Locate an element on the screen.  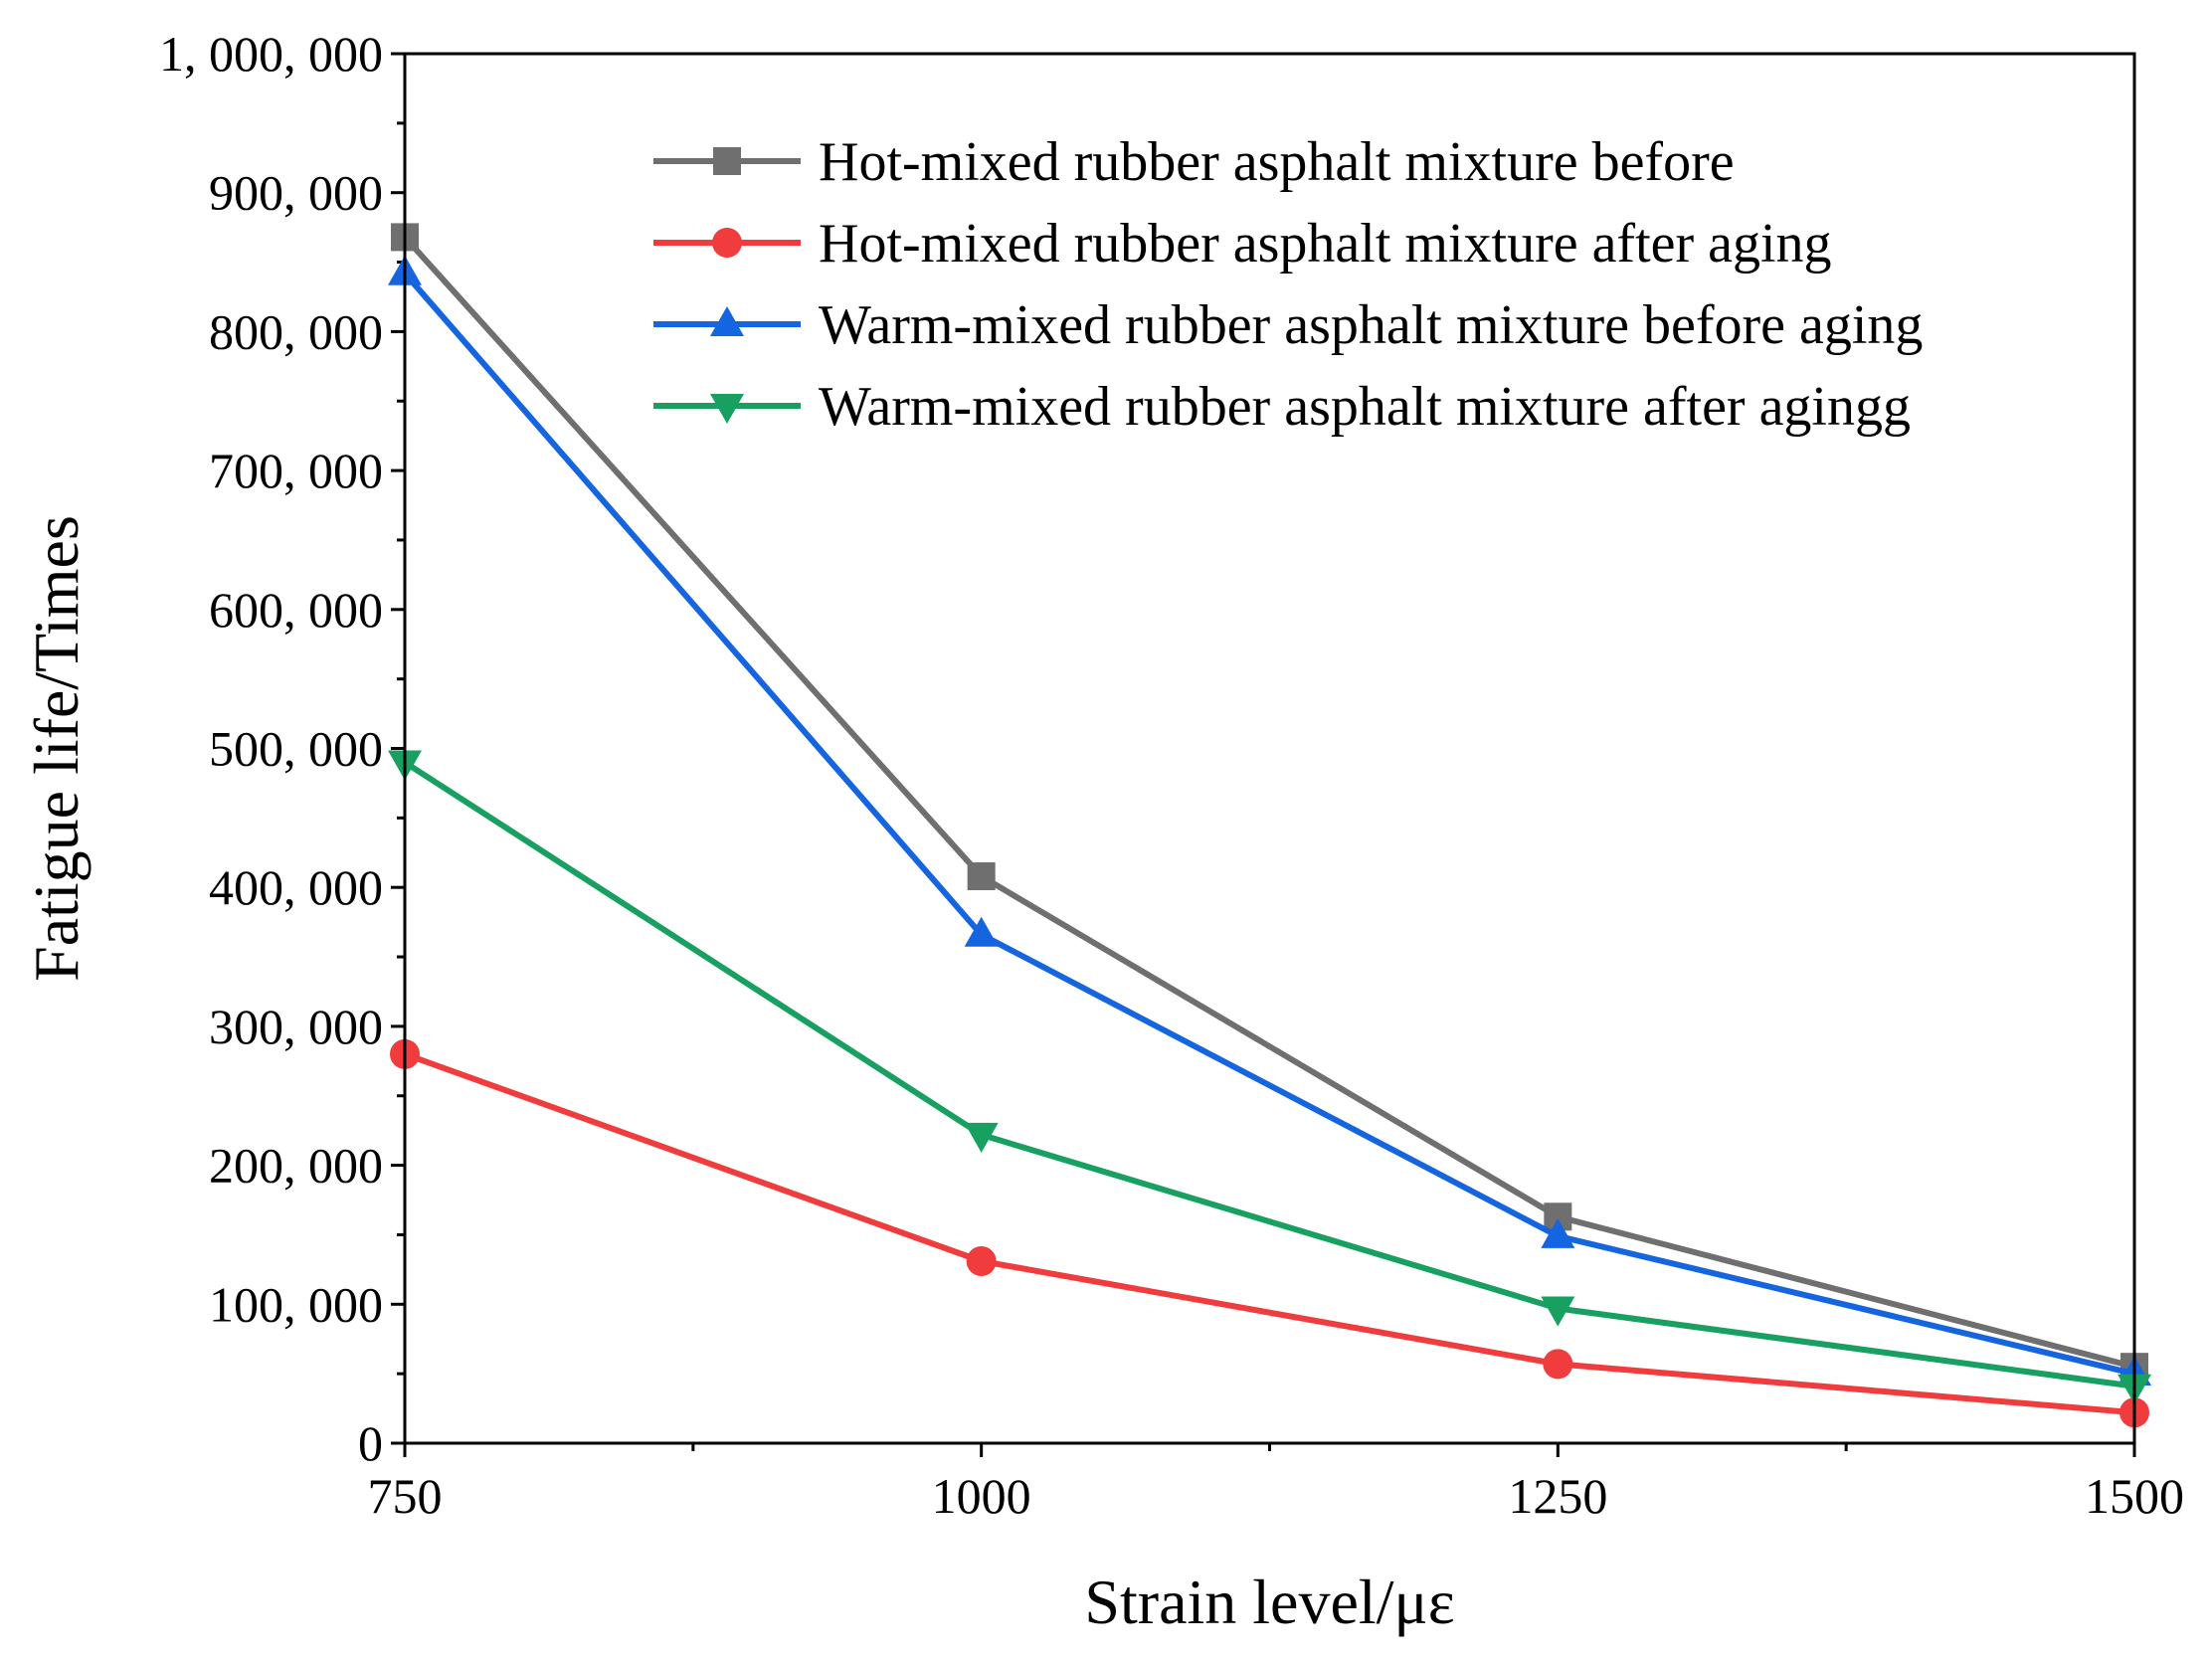
x-tick-label: 1000 is located at coordinates (981, 1496).